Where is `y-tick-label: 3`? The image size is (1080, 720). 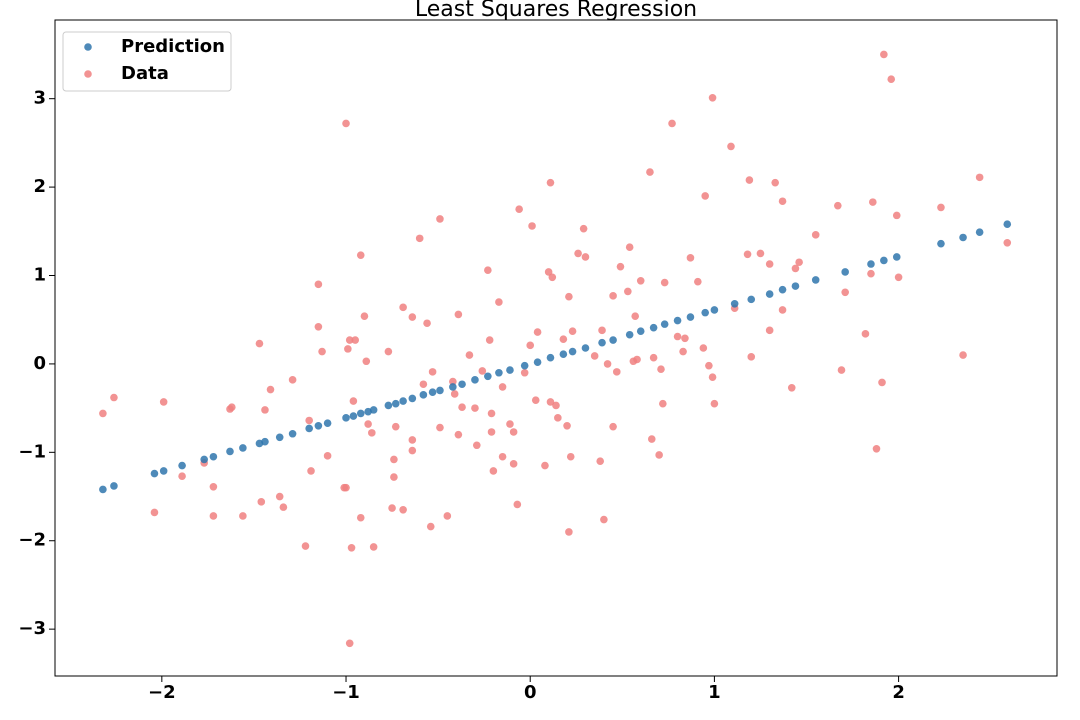 y-tick-label: 3 is located at coordinates (39, 98).